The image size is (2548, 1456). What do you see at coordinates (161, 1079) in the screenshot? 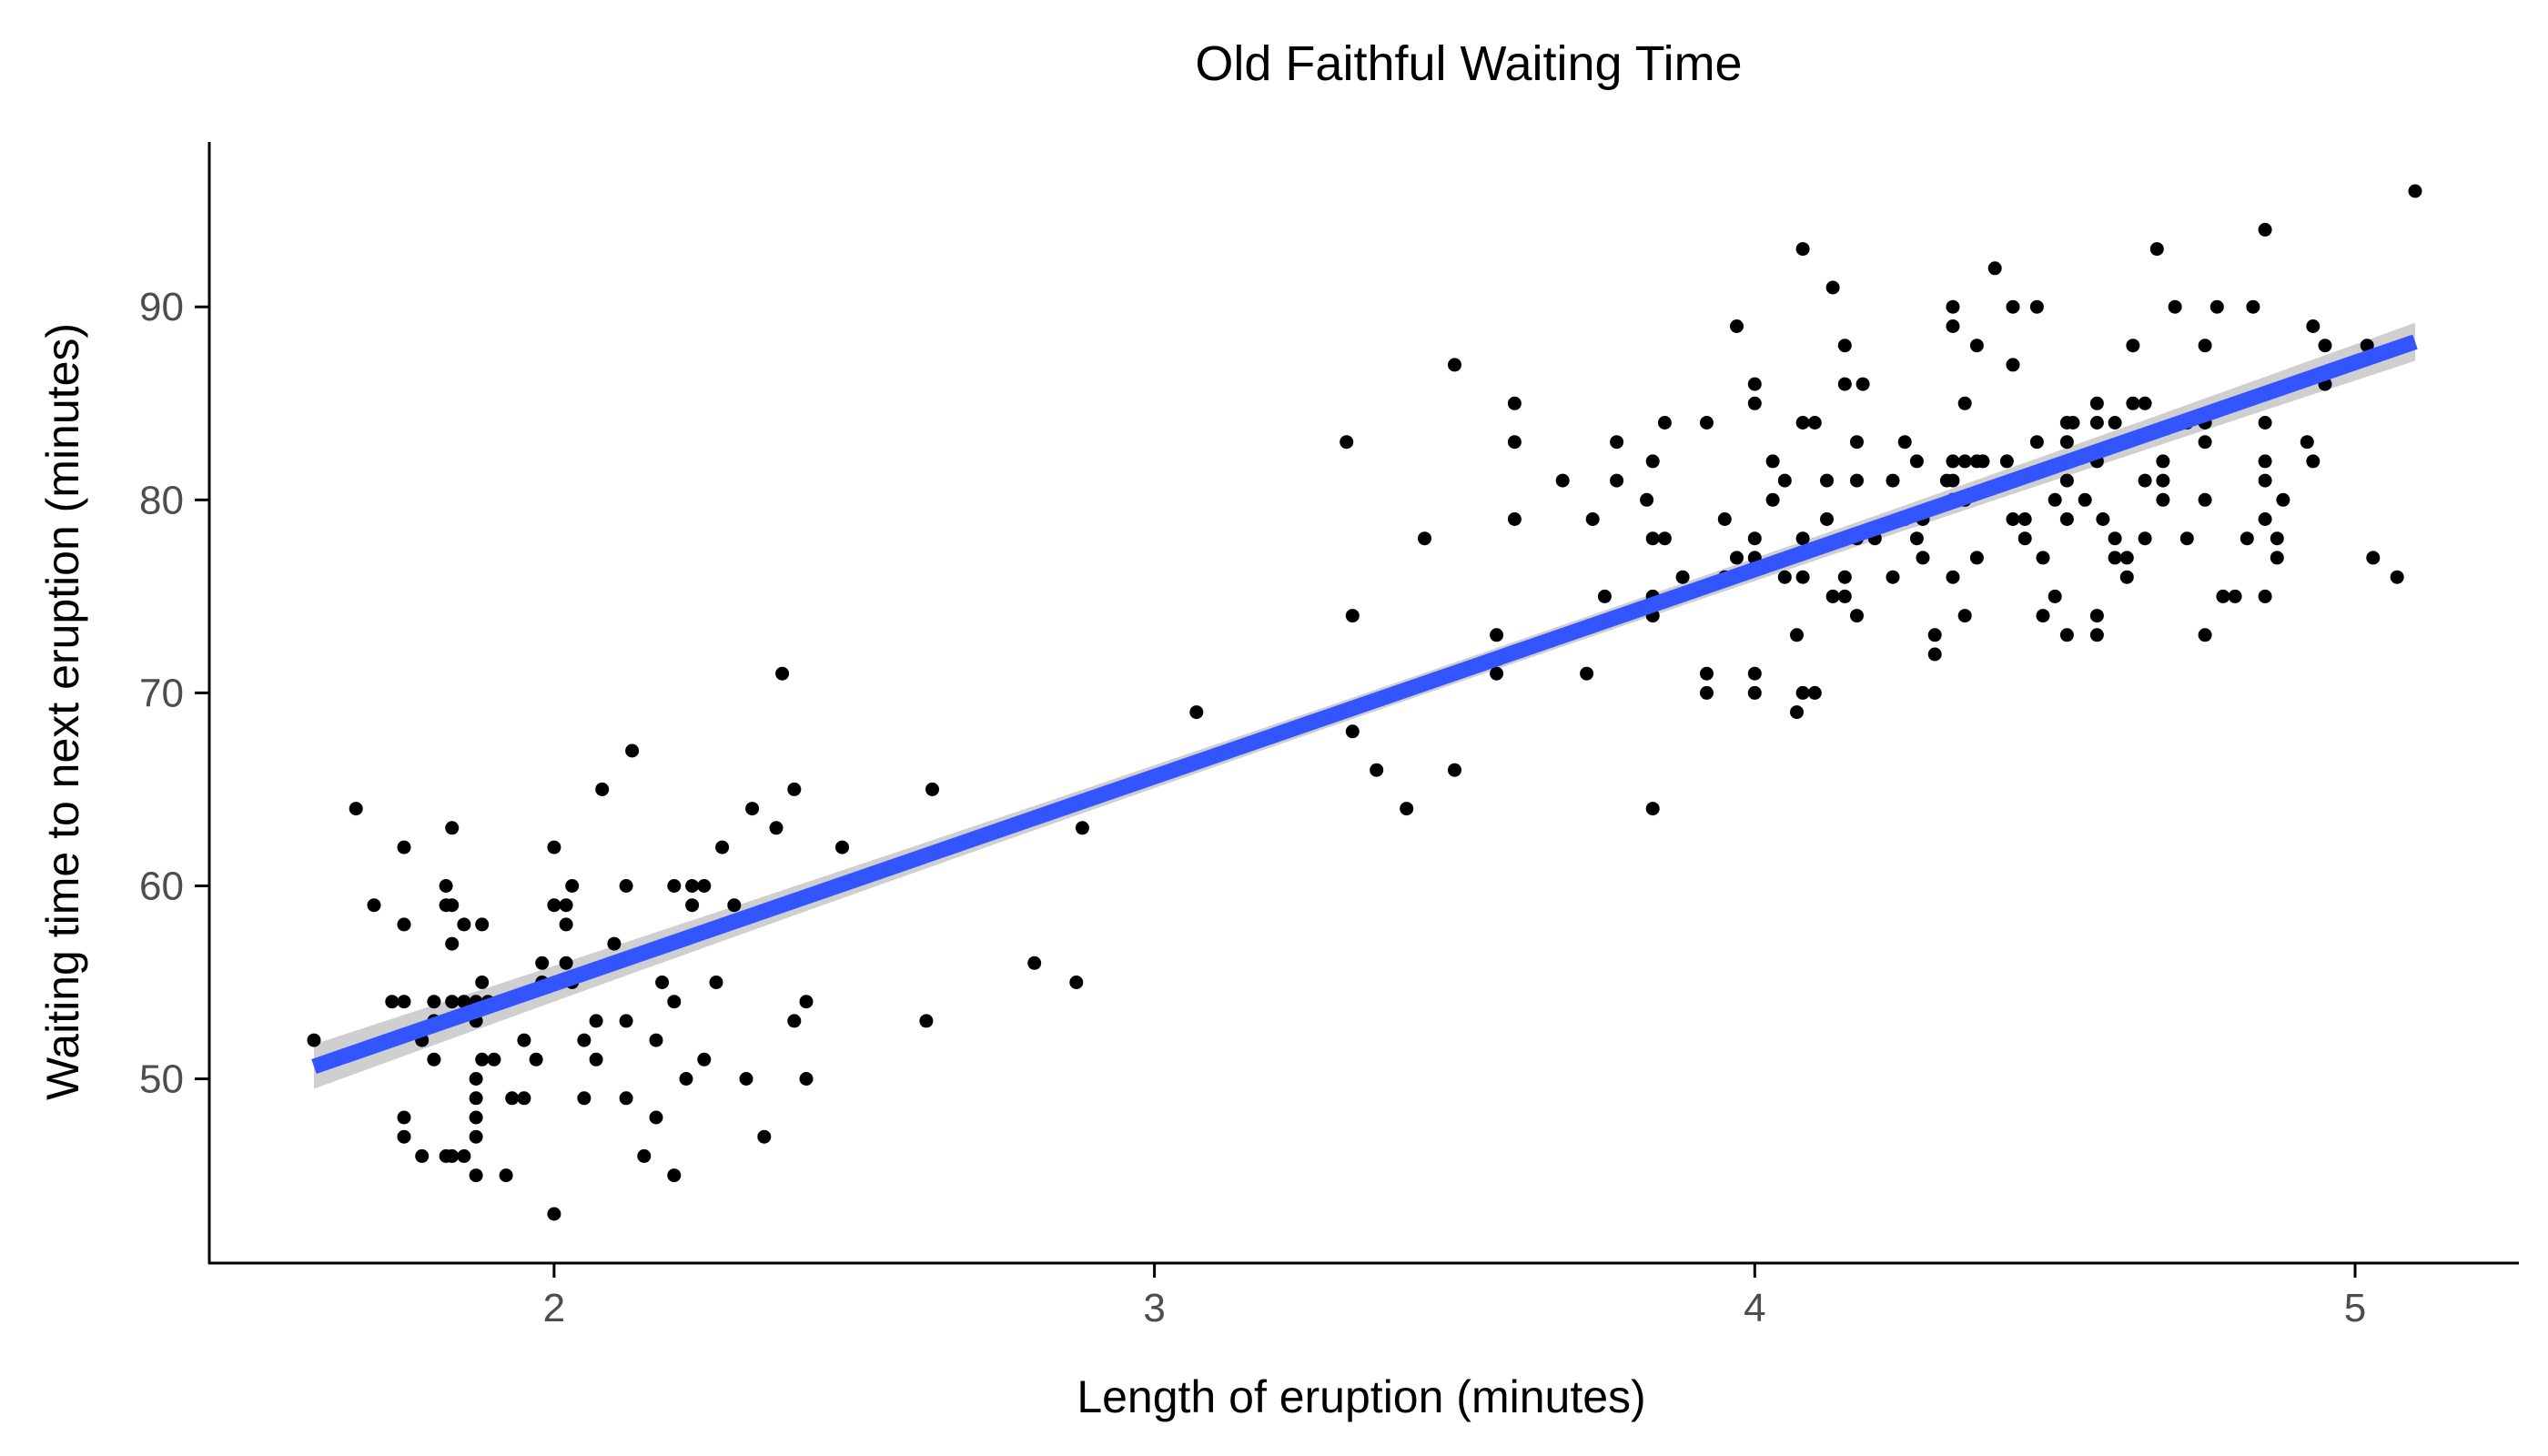
I see `y-tick-label: 50` at bounding box center [161, 1079].